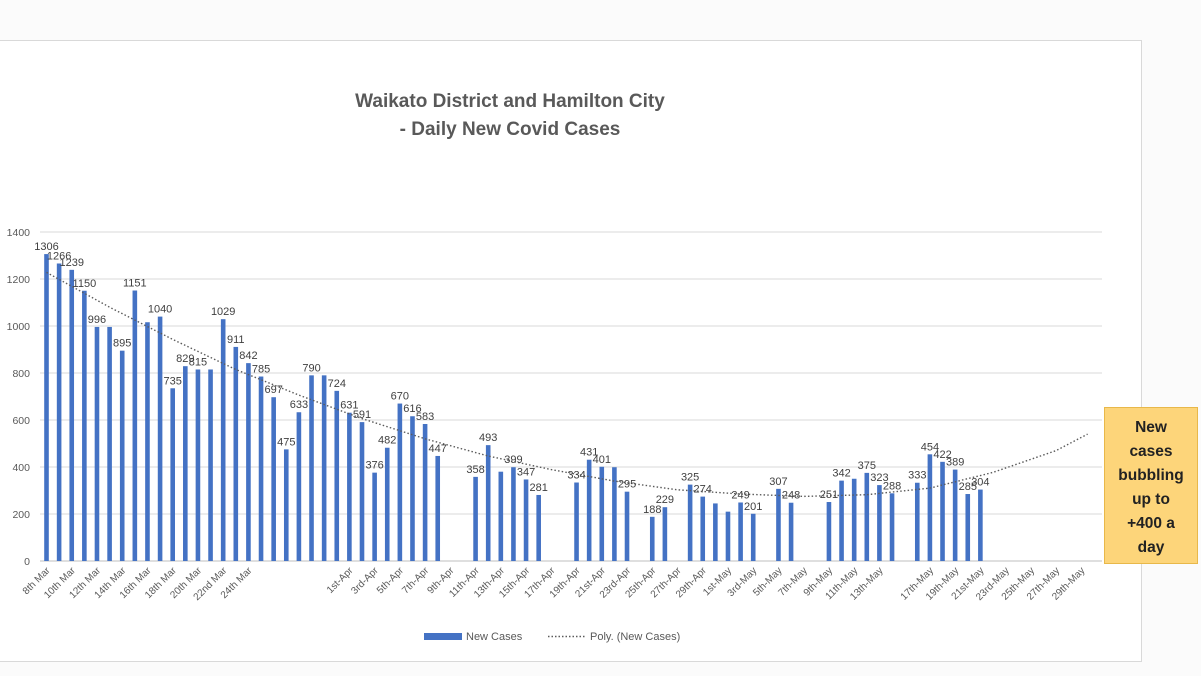 The width and height of the screenshot is (1201, 676). I want to click on data-label-11: 829, so click(185, 359).